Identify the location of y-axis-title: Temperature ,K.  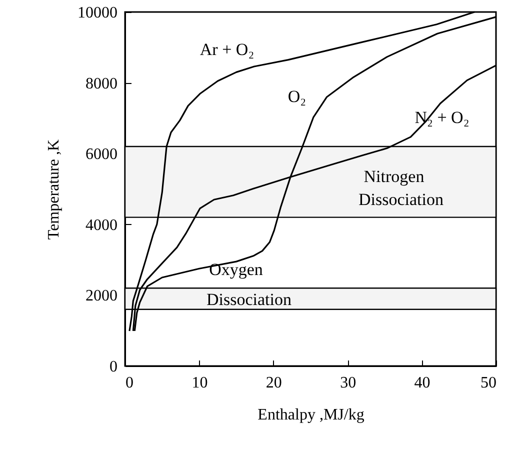
(54, 189).